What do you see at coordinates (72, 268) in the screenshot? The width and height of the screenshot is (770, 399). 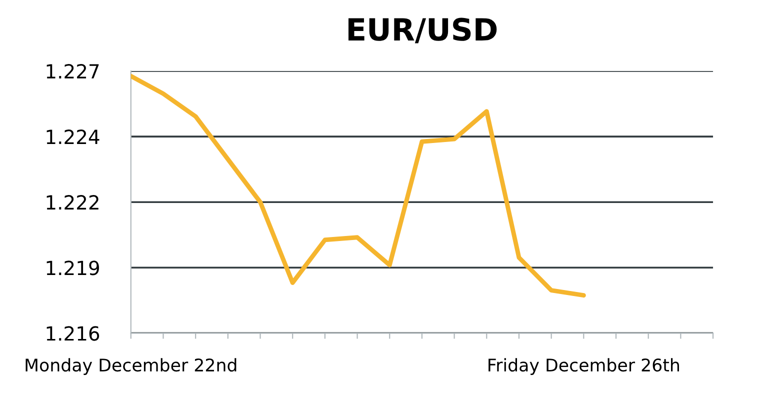 I see `y-tick-label: 1.219` at bounding box center [72, 268].